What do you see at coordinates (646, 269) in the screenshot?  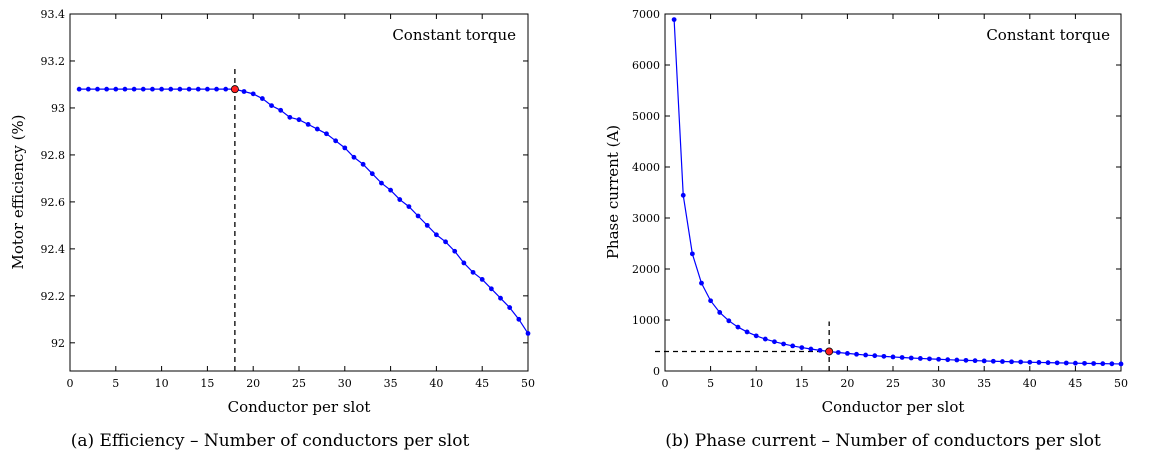 I see `phase-current-y-tick-label: 2000` at bounding box center [646, 269].